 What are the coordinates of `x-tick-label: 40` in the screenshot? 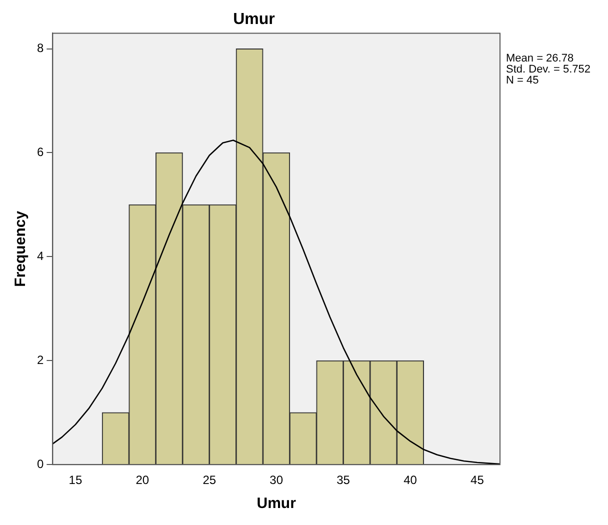 It's located at (411, 480).